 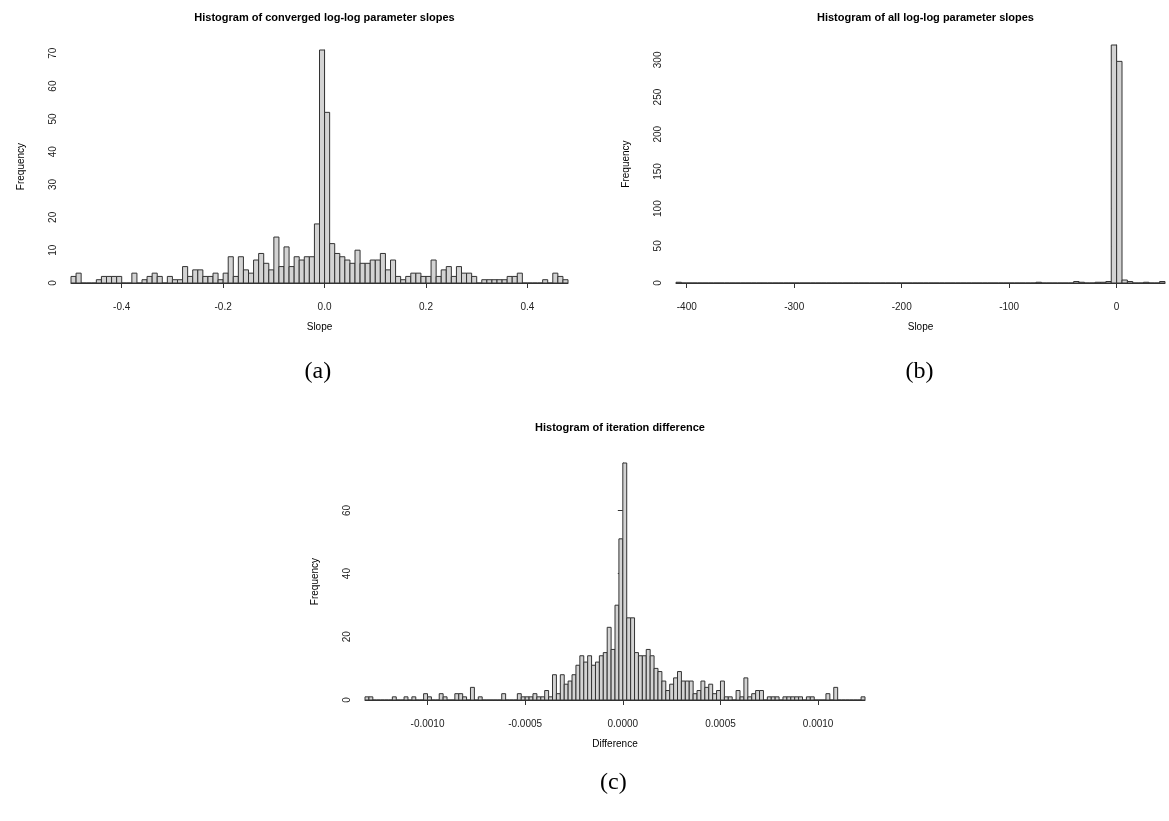 What do you see at coordinates (525, 723) in the screenshot?
I see `x-tick-label: -0.0005` at bounding box center [525, 723].